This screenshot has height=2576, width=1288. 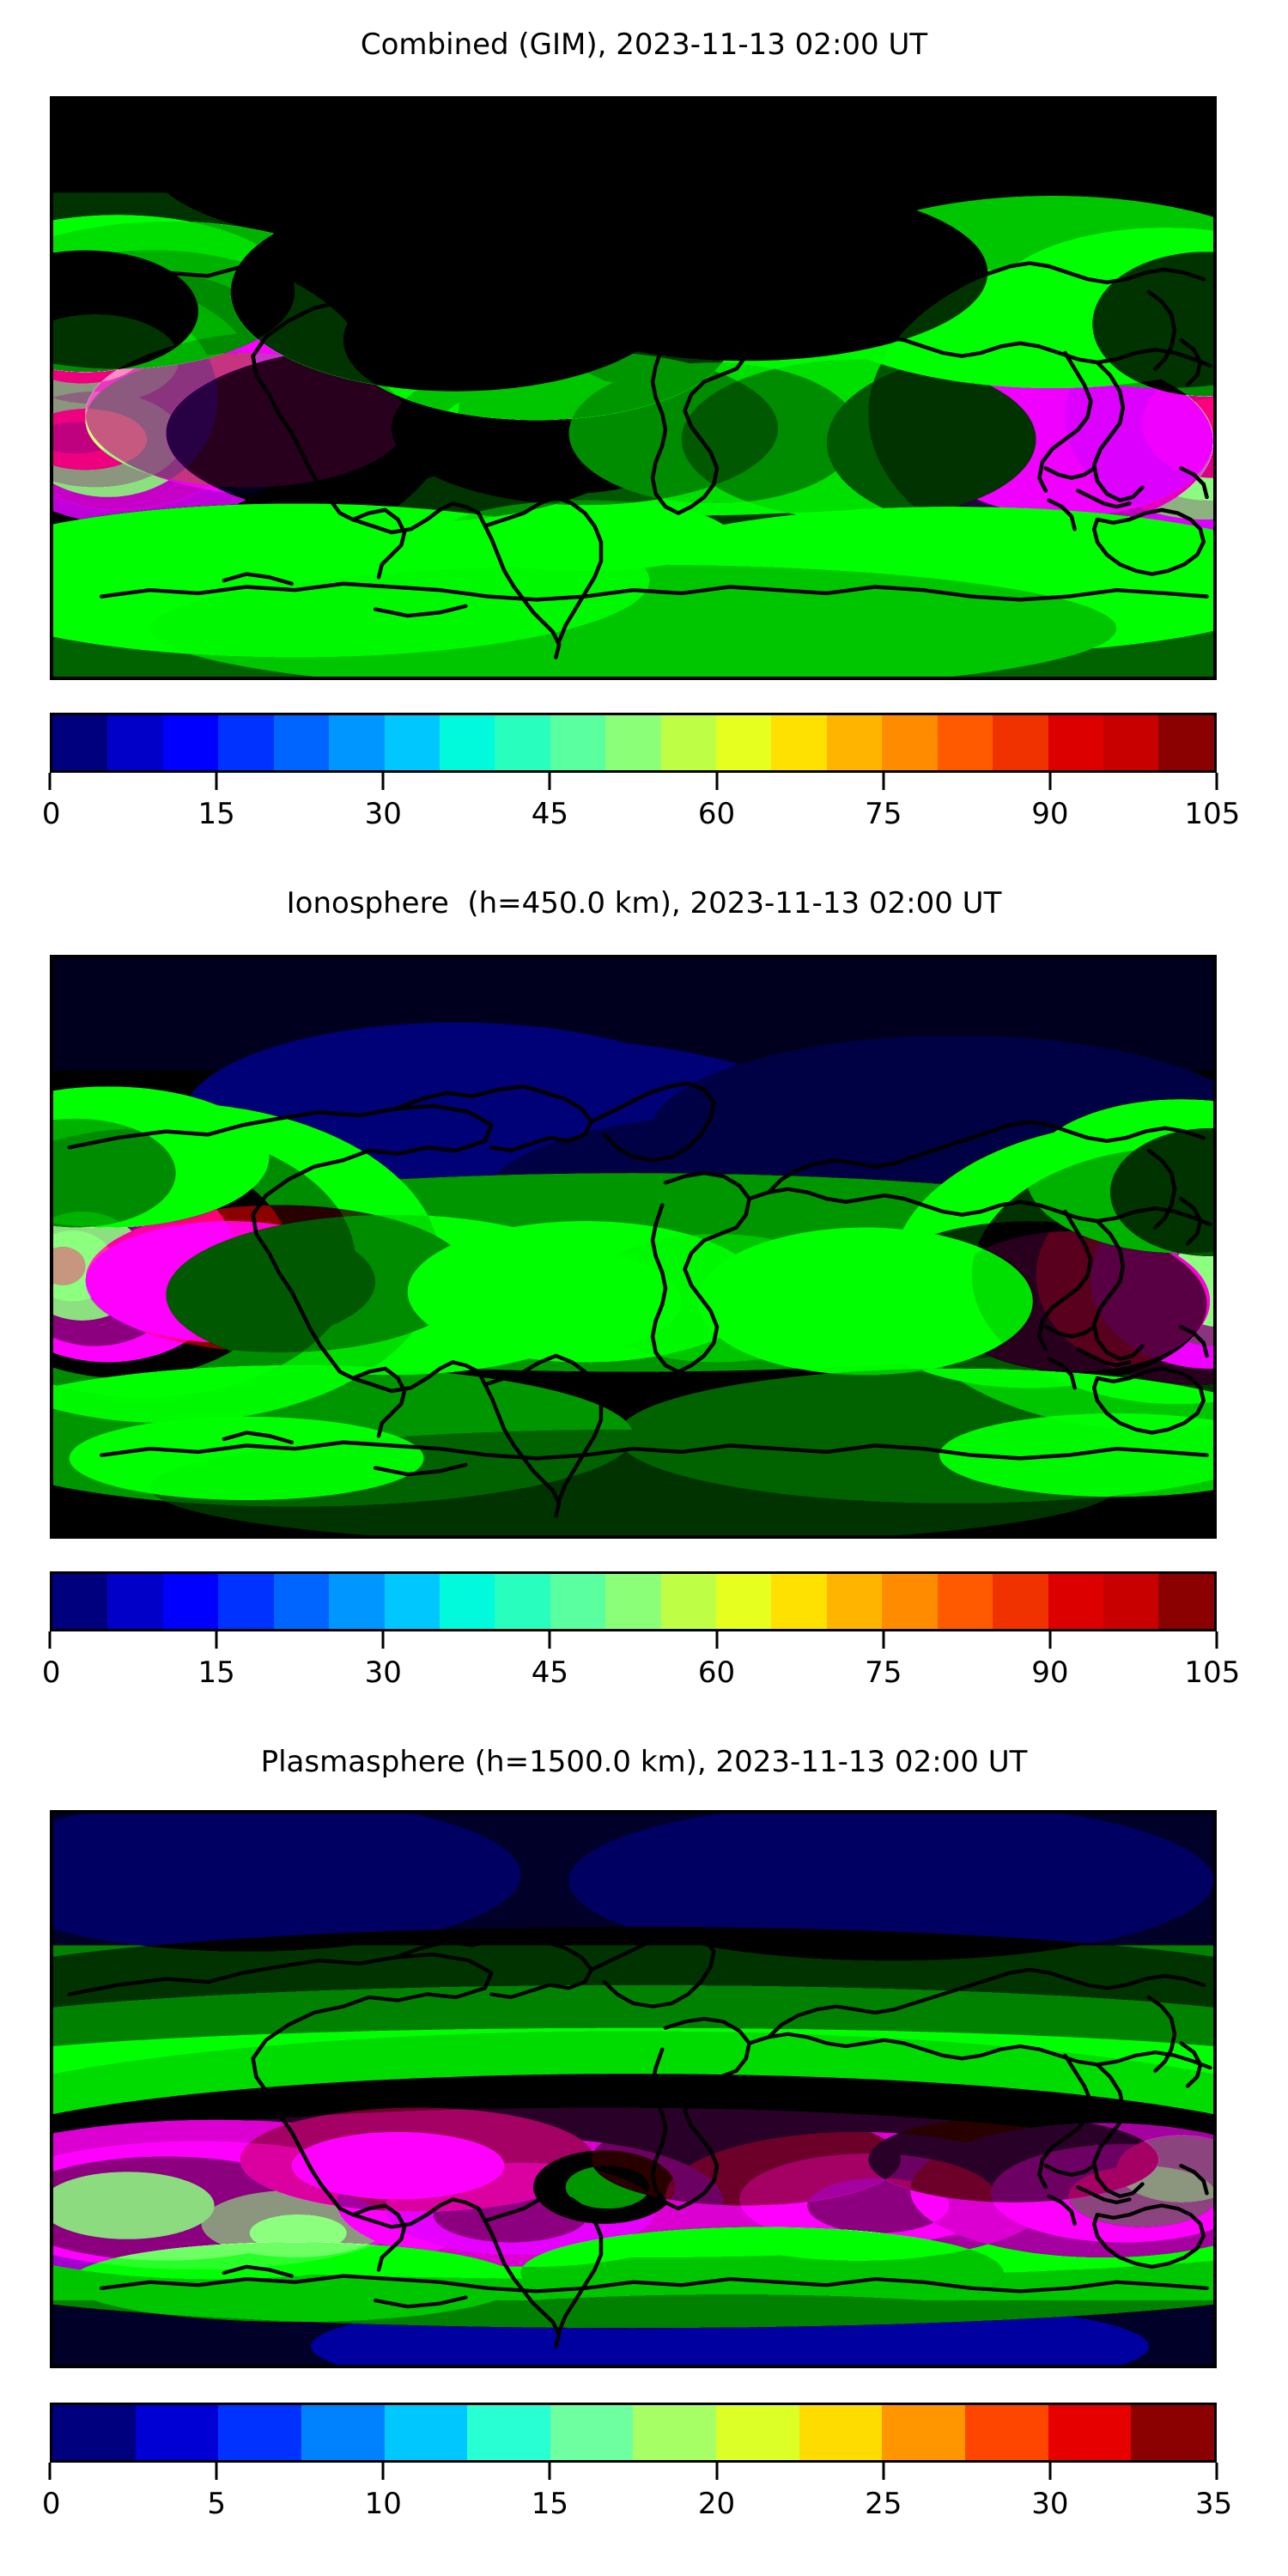 What do you see at coordinates (633, 2474) in the screenshot?
I see `colorbar-ticks-plasmasphere` at bounding box center [633, 2474].